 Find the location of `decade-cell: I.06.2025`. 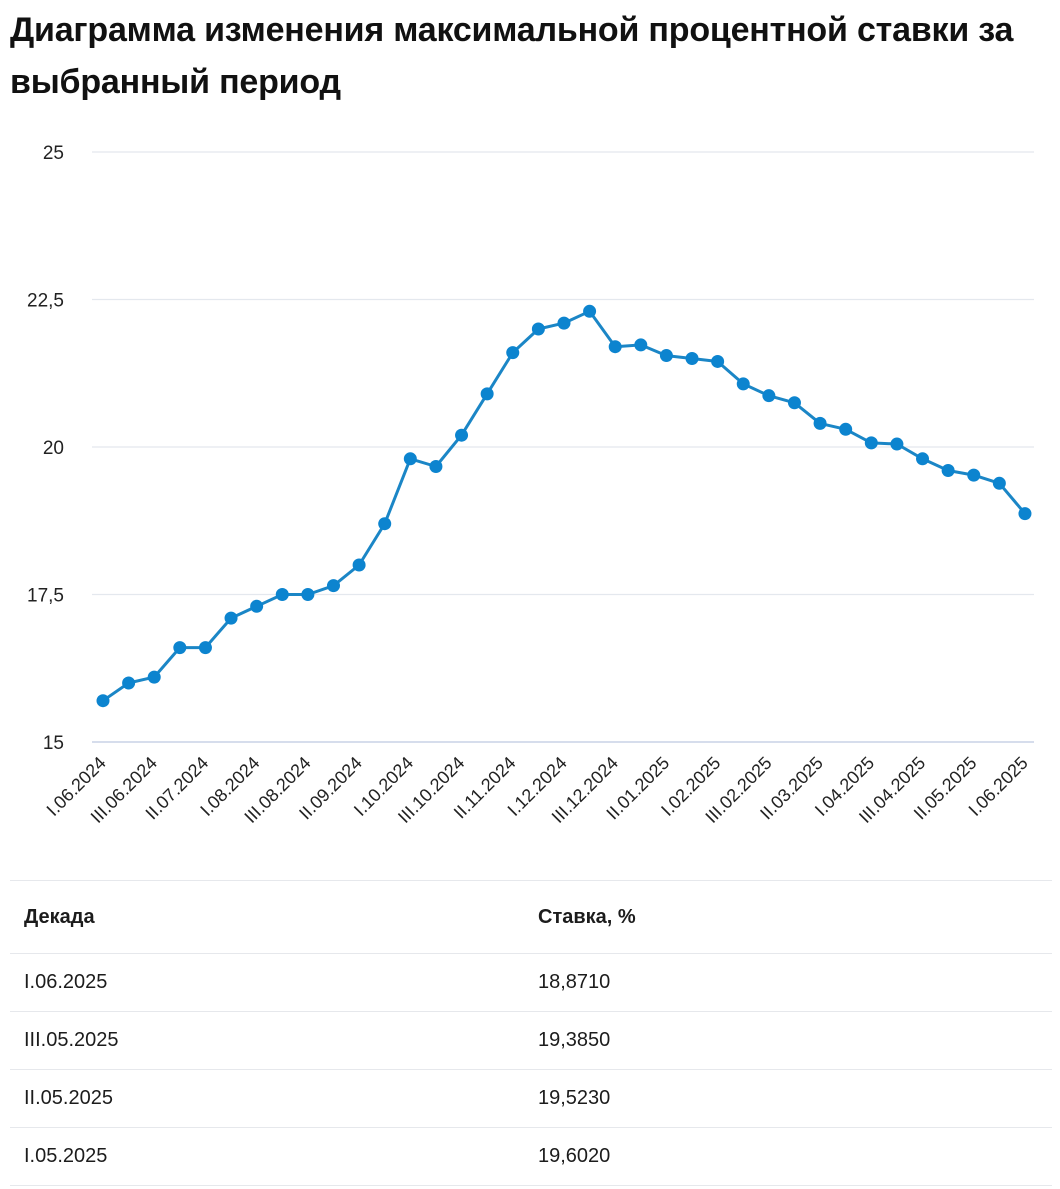

decade-cell: I.06.2025 is located at coordinates (267, 982).